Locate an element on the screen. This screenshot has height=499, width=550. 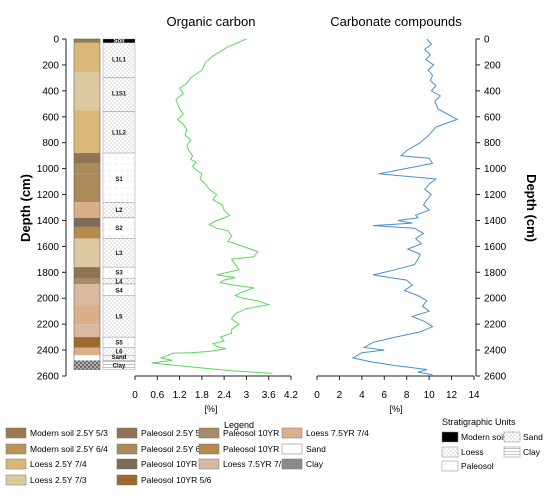
unit-label: Sand is located at coordinates (533, 437).